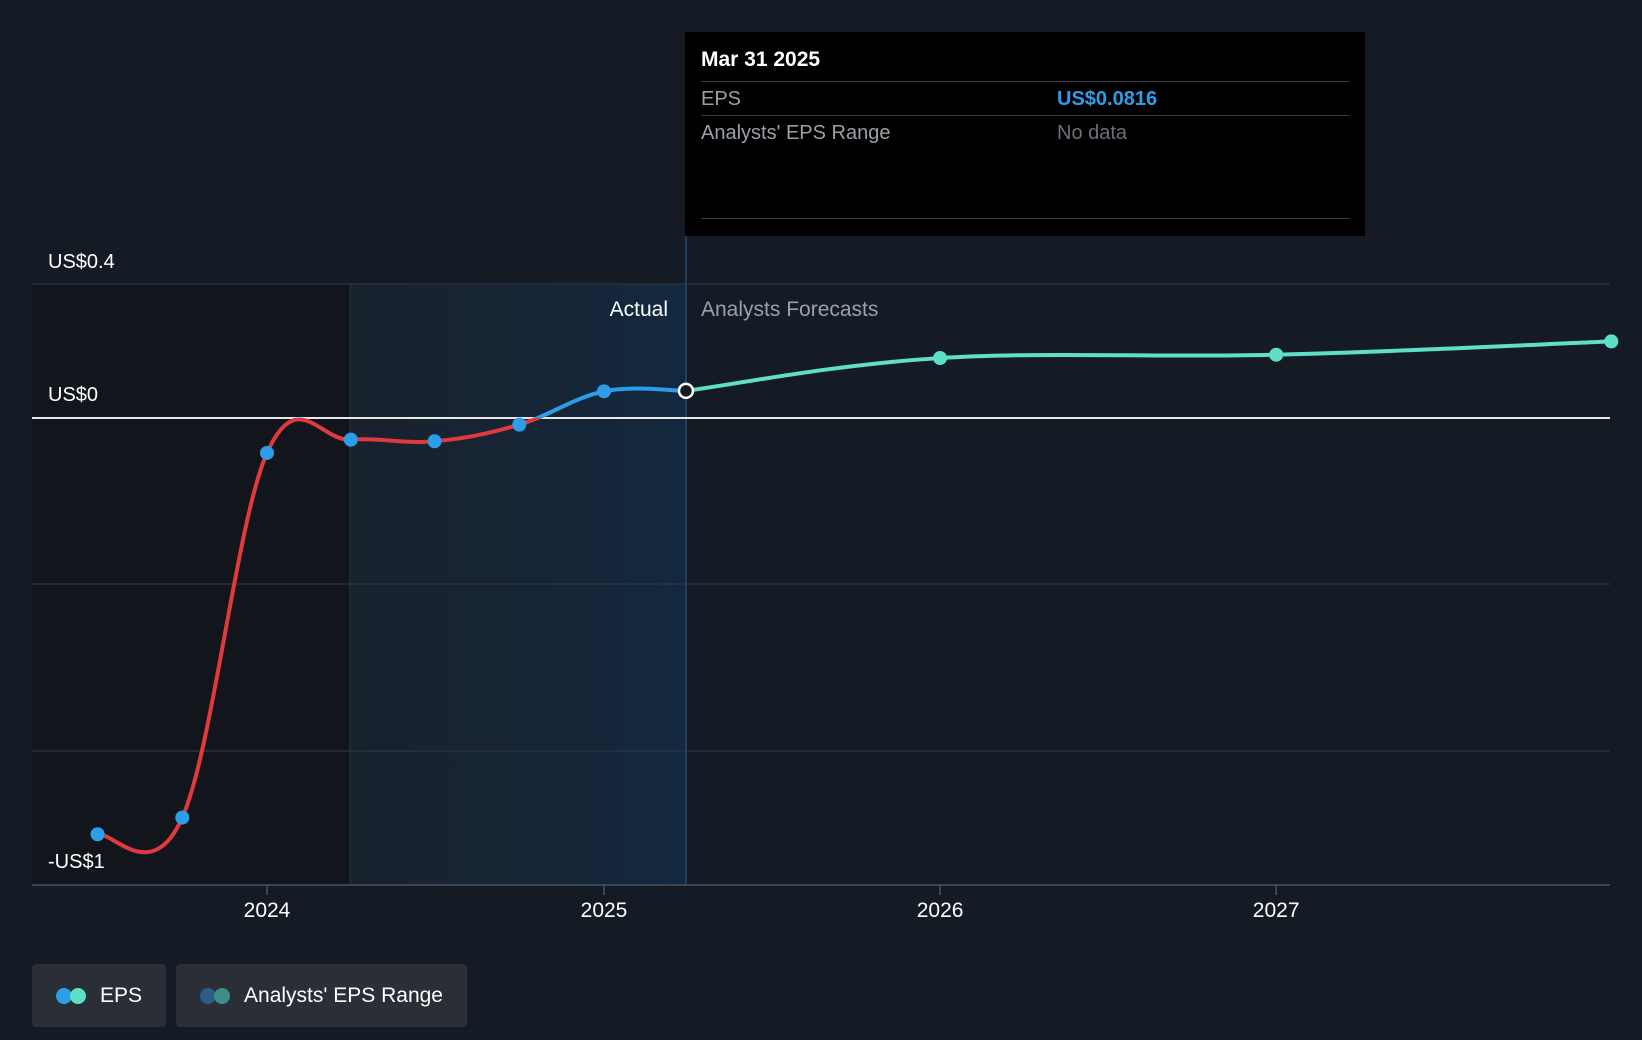  I want to click on x-tick-label: 2027, so click(1276, 910).